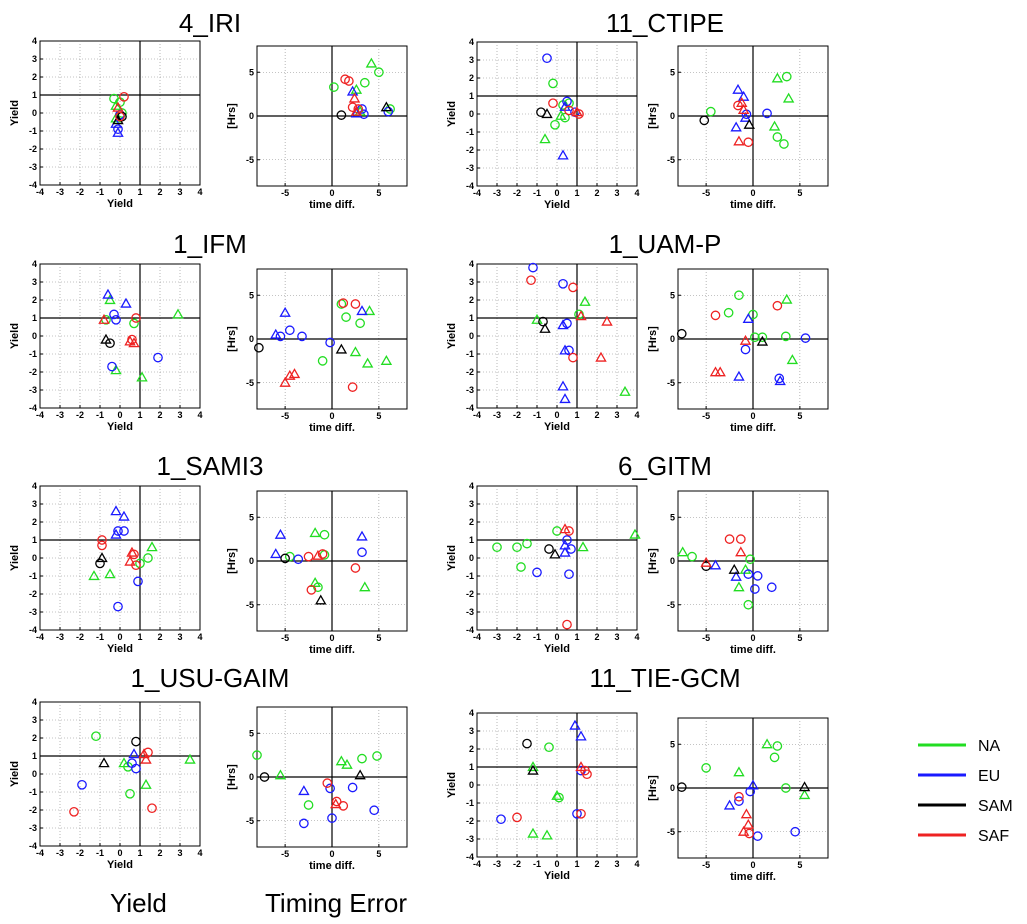  Describe the element at coordinates (251, 777) in the screenshot. I see `y-tick-label: 0` at that location.